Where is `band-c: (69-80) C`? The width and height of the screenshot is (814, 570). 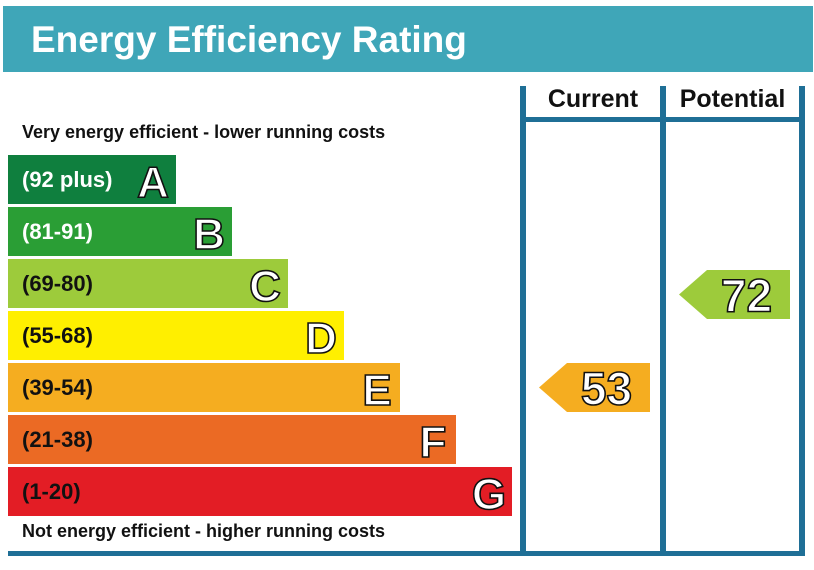
band-c: (69-80) C is located at coordinates (148, 285).